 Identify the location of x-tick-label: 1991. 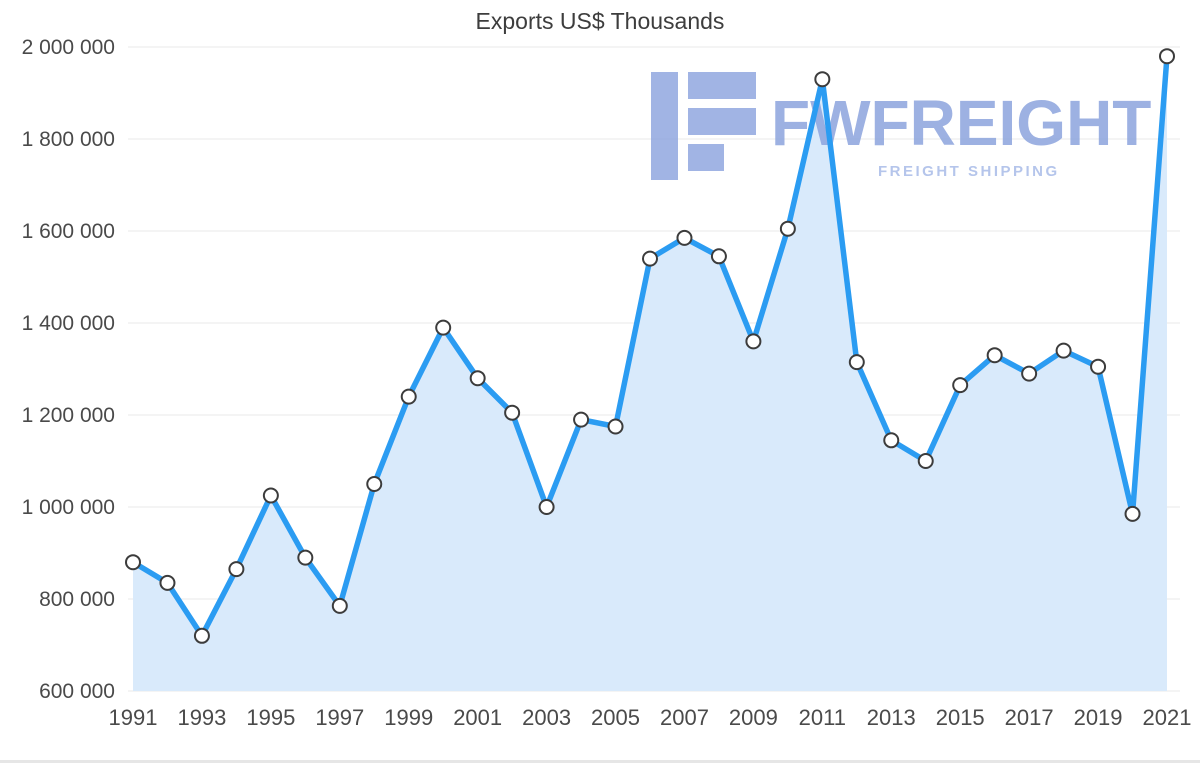
(133, 717).